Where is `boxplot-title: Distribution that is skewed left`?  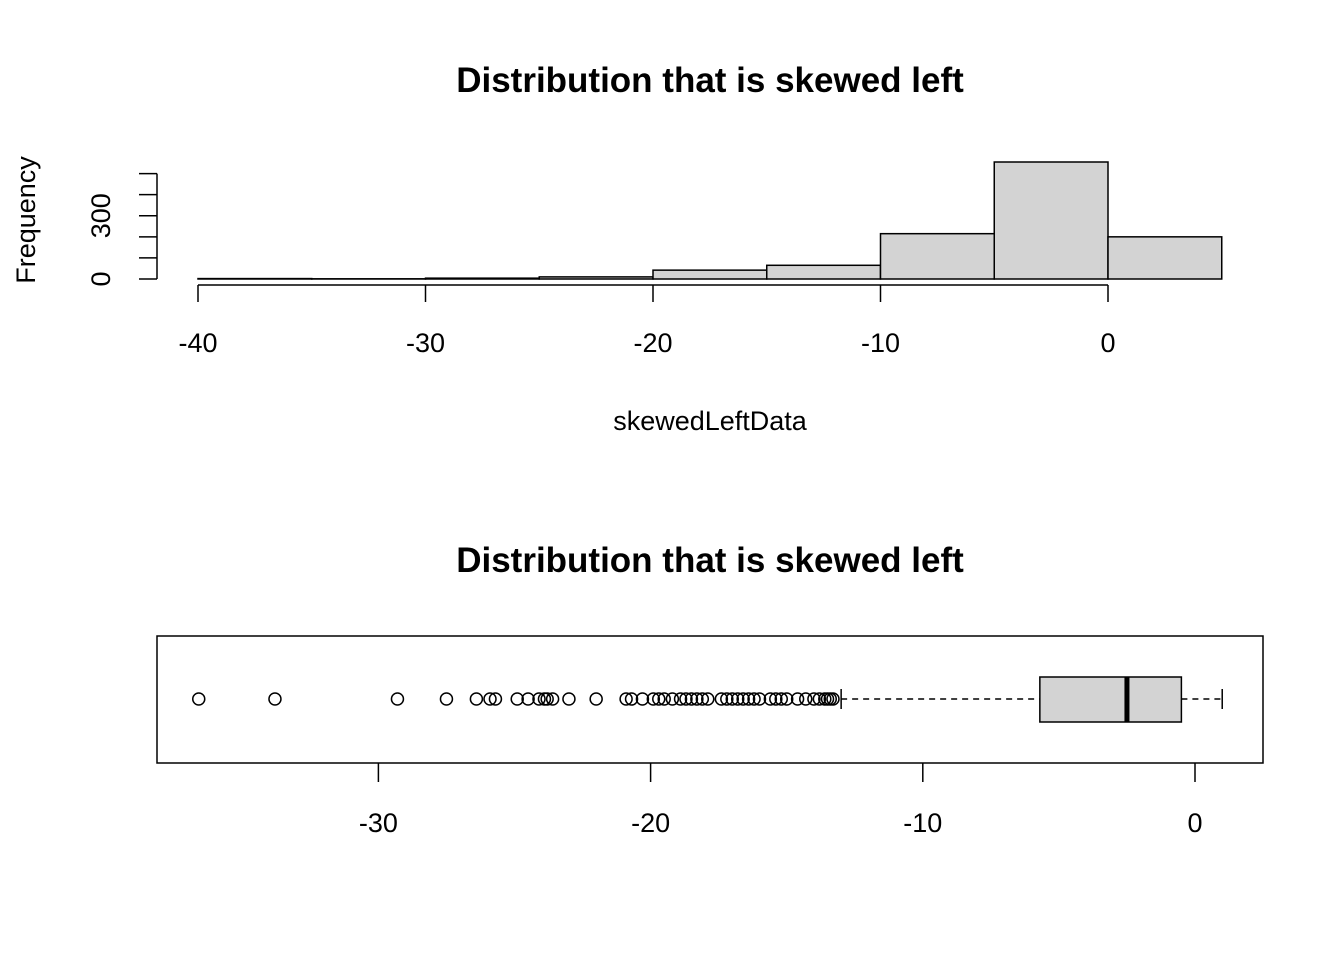
boxplot-title: Distribution that is skewed left is located at coordinates (710, 560).